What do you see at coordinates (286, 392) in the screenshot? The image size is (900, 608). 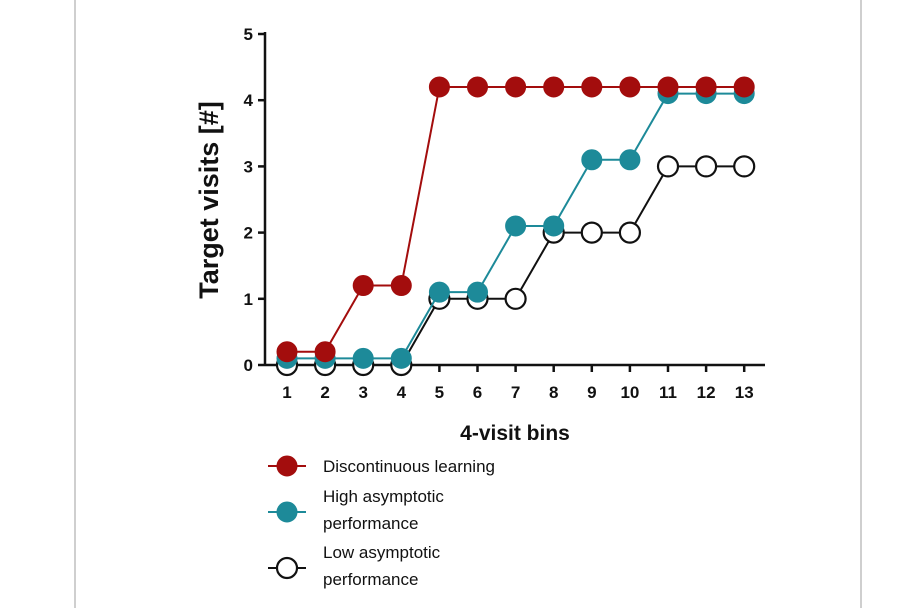 I see `x-tick-label: 1` at bounding box center [286, 392].